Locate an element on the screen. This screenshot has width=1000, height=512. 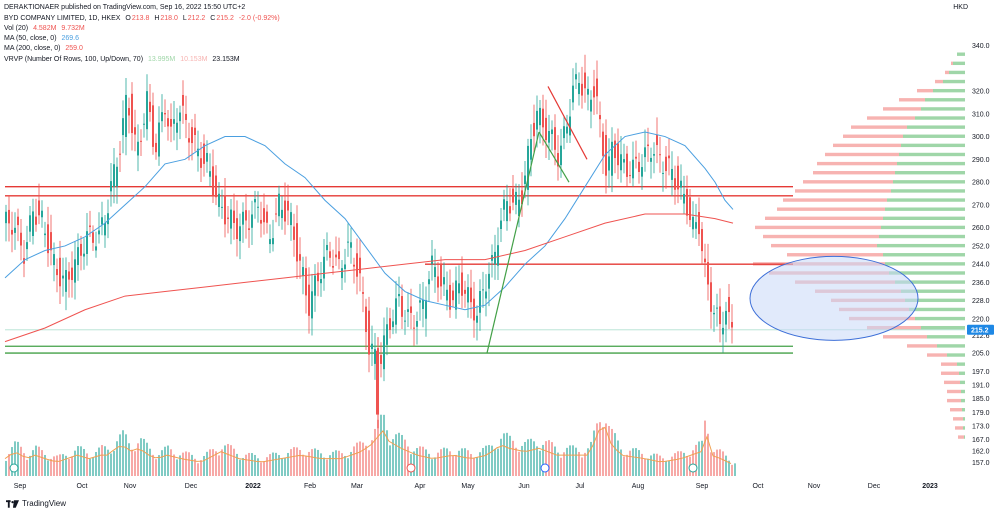
x-tick-label: Mar is located at coordinates (357, 486).